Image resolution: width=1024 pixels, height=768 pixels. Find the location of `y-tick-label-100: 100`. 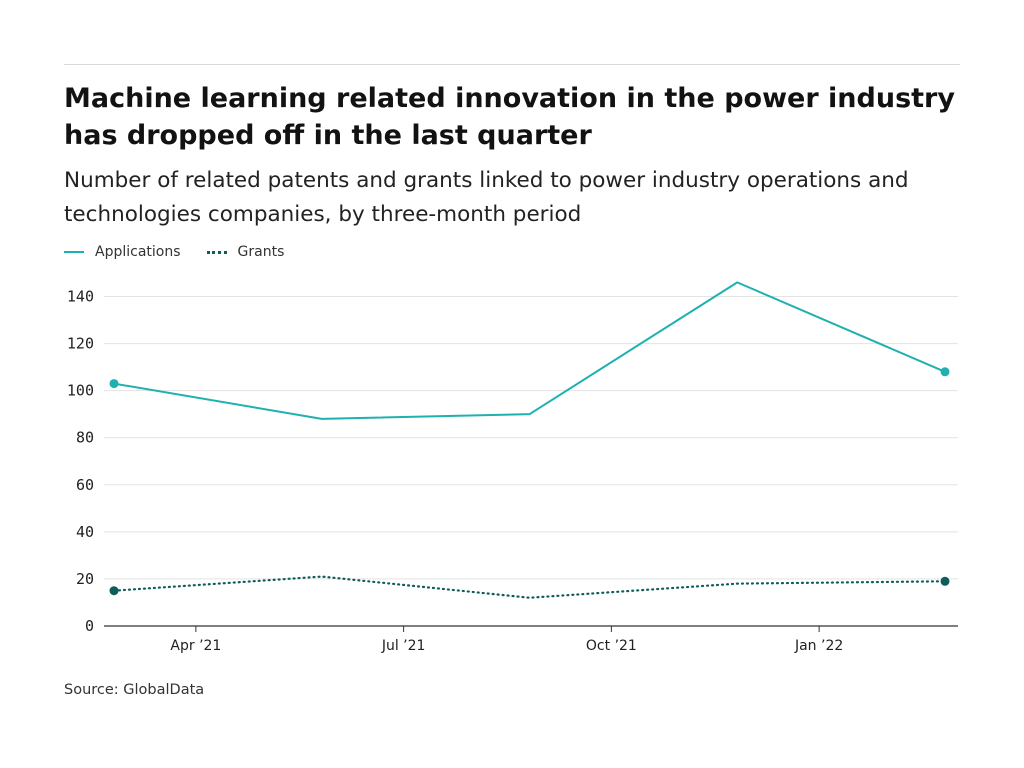

y-tick-label-100: 100 is located at coordinates (80, 391).